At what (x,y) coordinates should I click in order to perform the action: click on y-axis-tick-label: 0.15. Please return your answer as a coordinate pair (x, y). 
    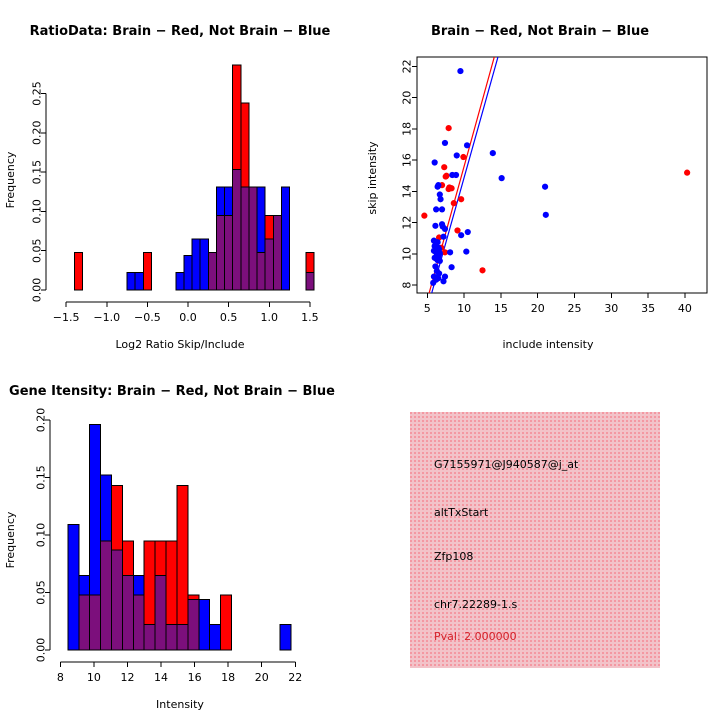
    Looking at the image, I should click on (37, 172).